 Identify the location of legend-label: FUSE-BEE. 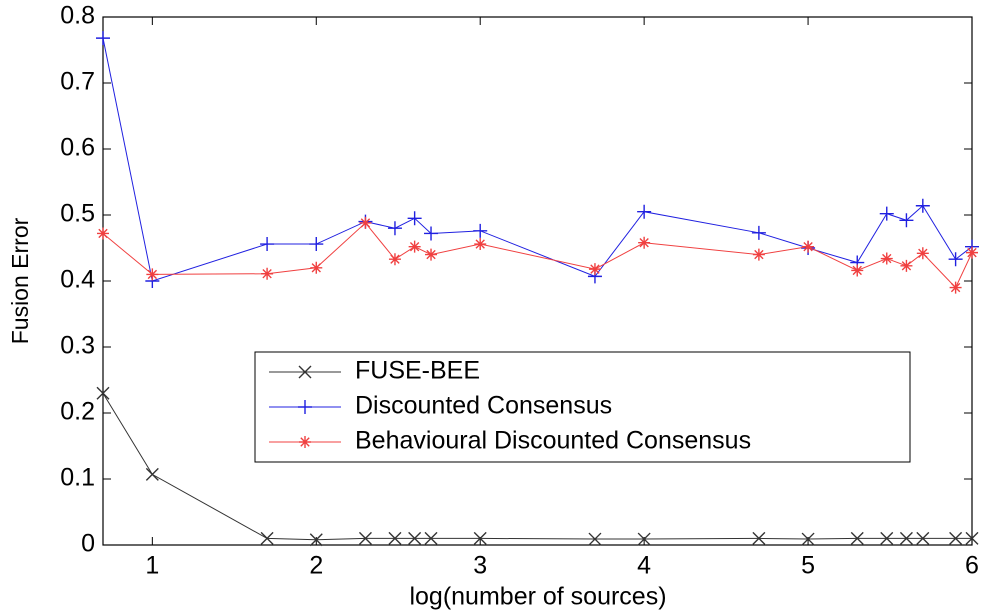
(417, 371).